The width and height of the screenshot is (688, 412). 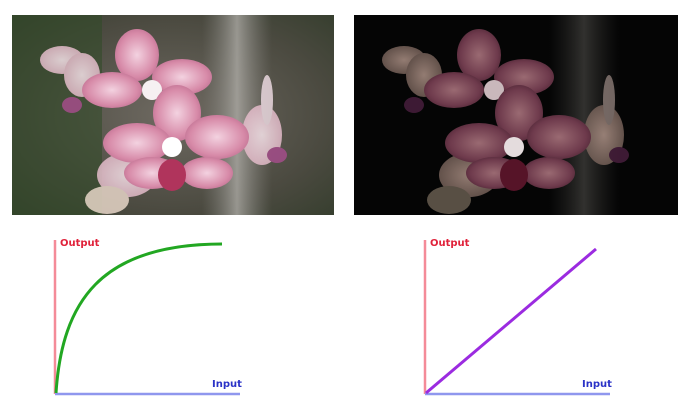 I want to click on curve-graph-linear: Output Input, so click(x=520, y=317).